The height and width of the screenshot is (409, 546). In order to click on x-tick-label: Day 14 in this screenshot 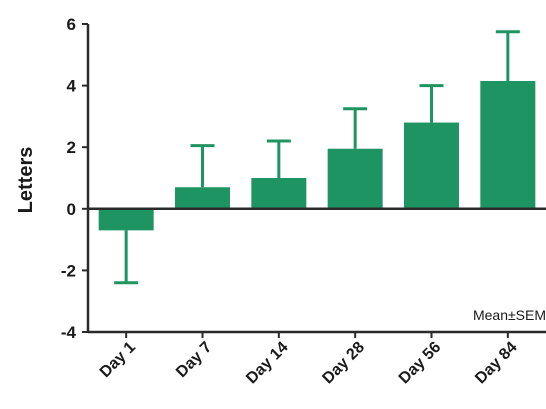, I will do `click(267, 363)`.